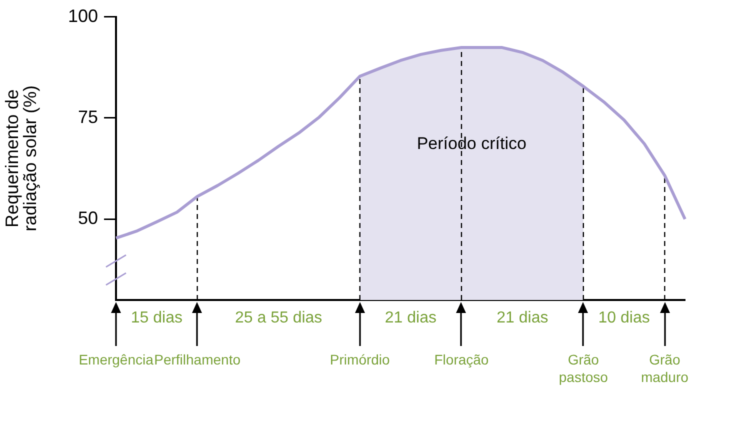 The width and height of the screenshot is (737, 421). I want to click on x-tick-label: Perfilhamento, so click(197, 360).